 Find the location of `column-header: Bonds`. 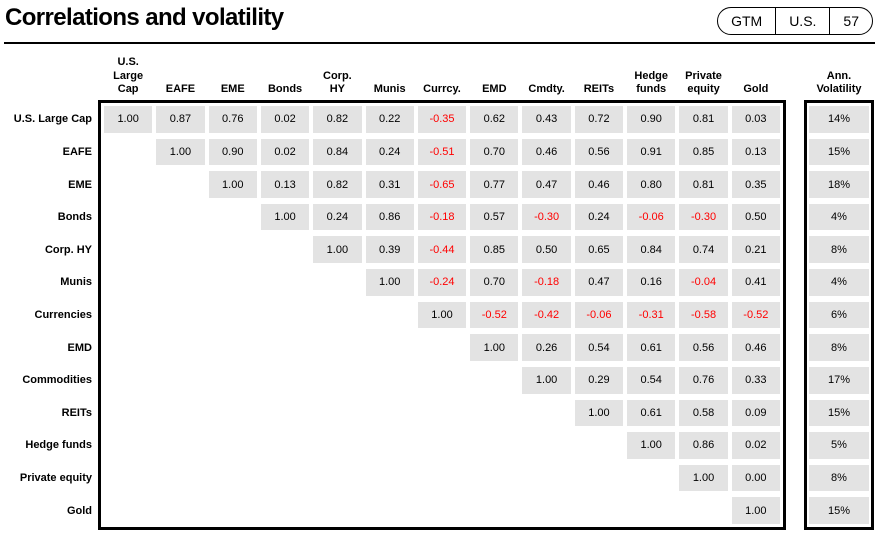

column-header: Bonds is located at coordinates (285, 88).